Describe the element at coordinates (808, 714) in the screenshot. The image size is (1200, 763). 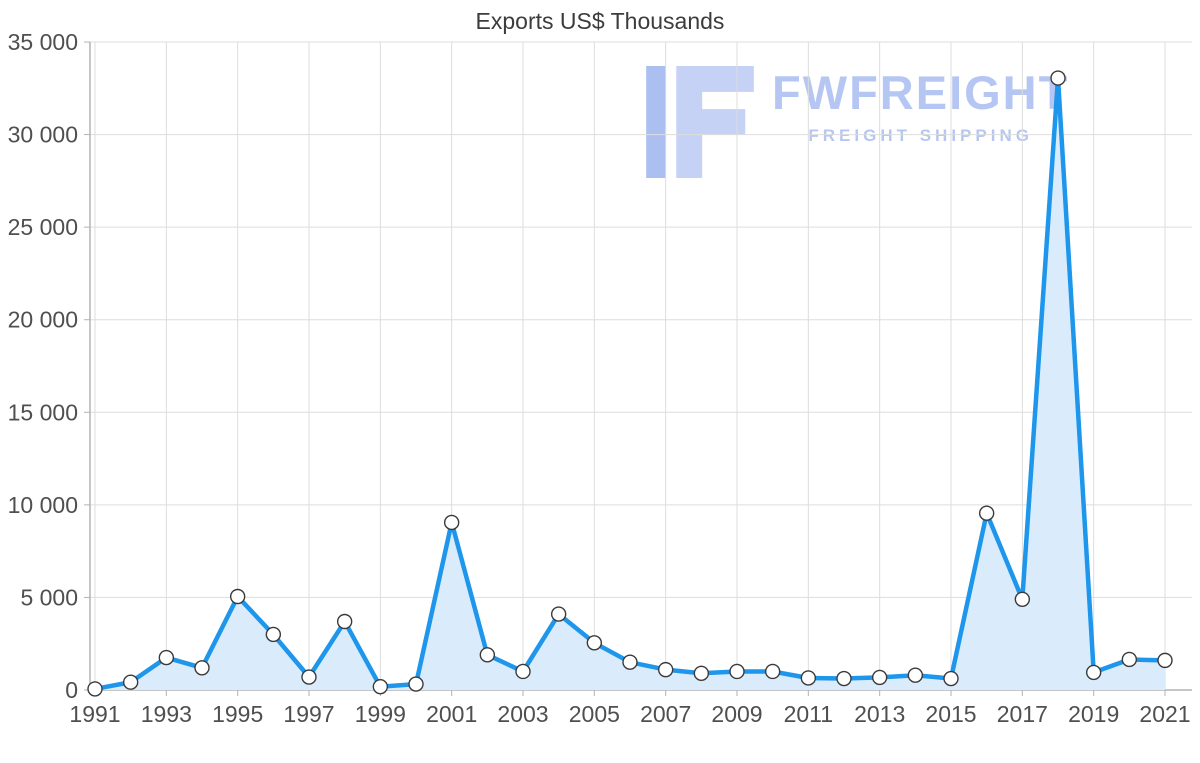
I see `svg-text: 2011` at that location.